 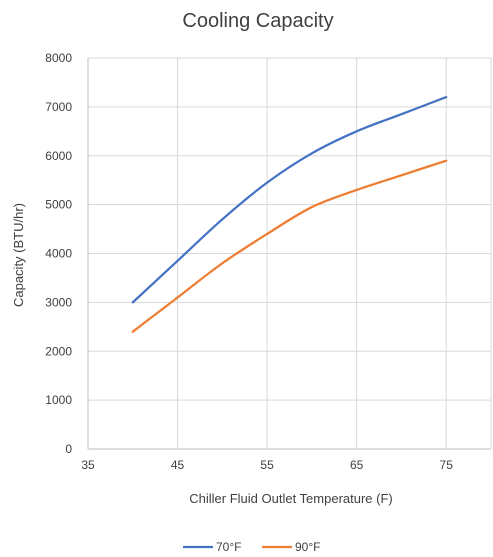 What do you see at coordinates (58, 58) in the screenshot?
I see `y-tick-label-8: 8000` at bounding box center [58, 58].